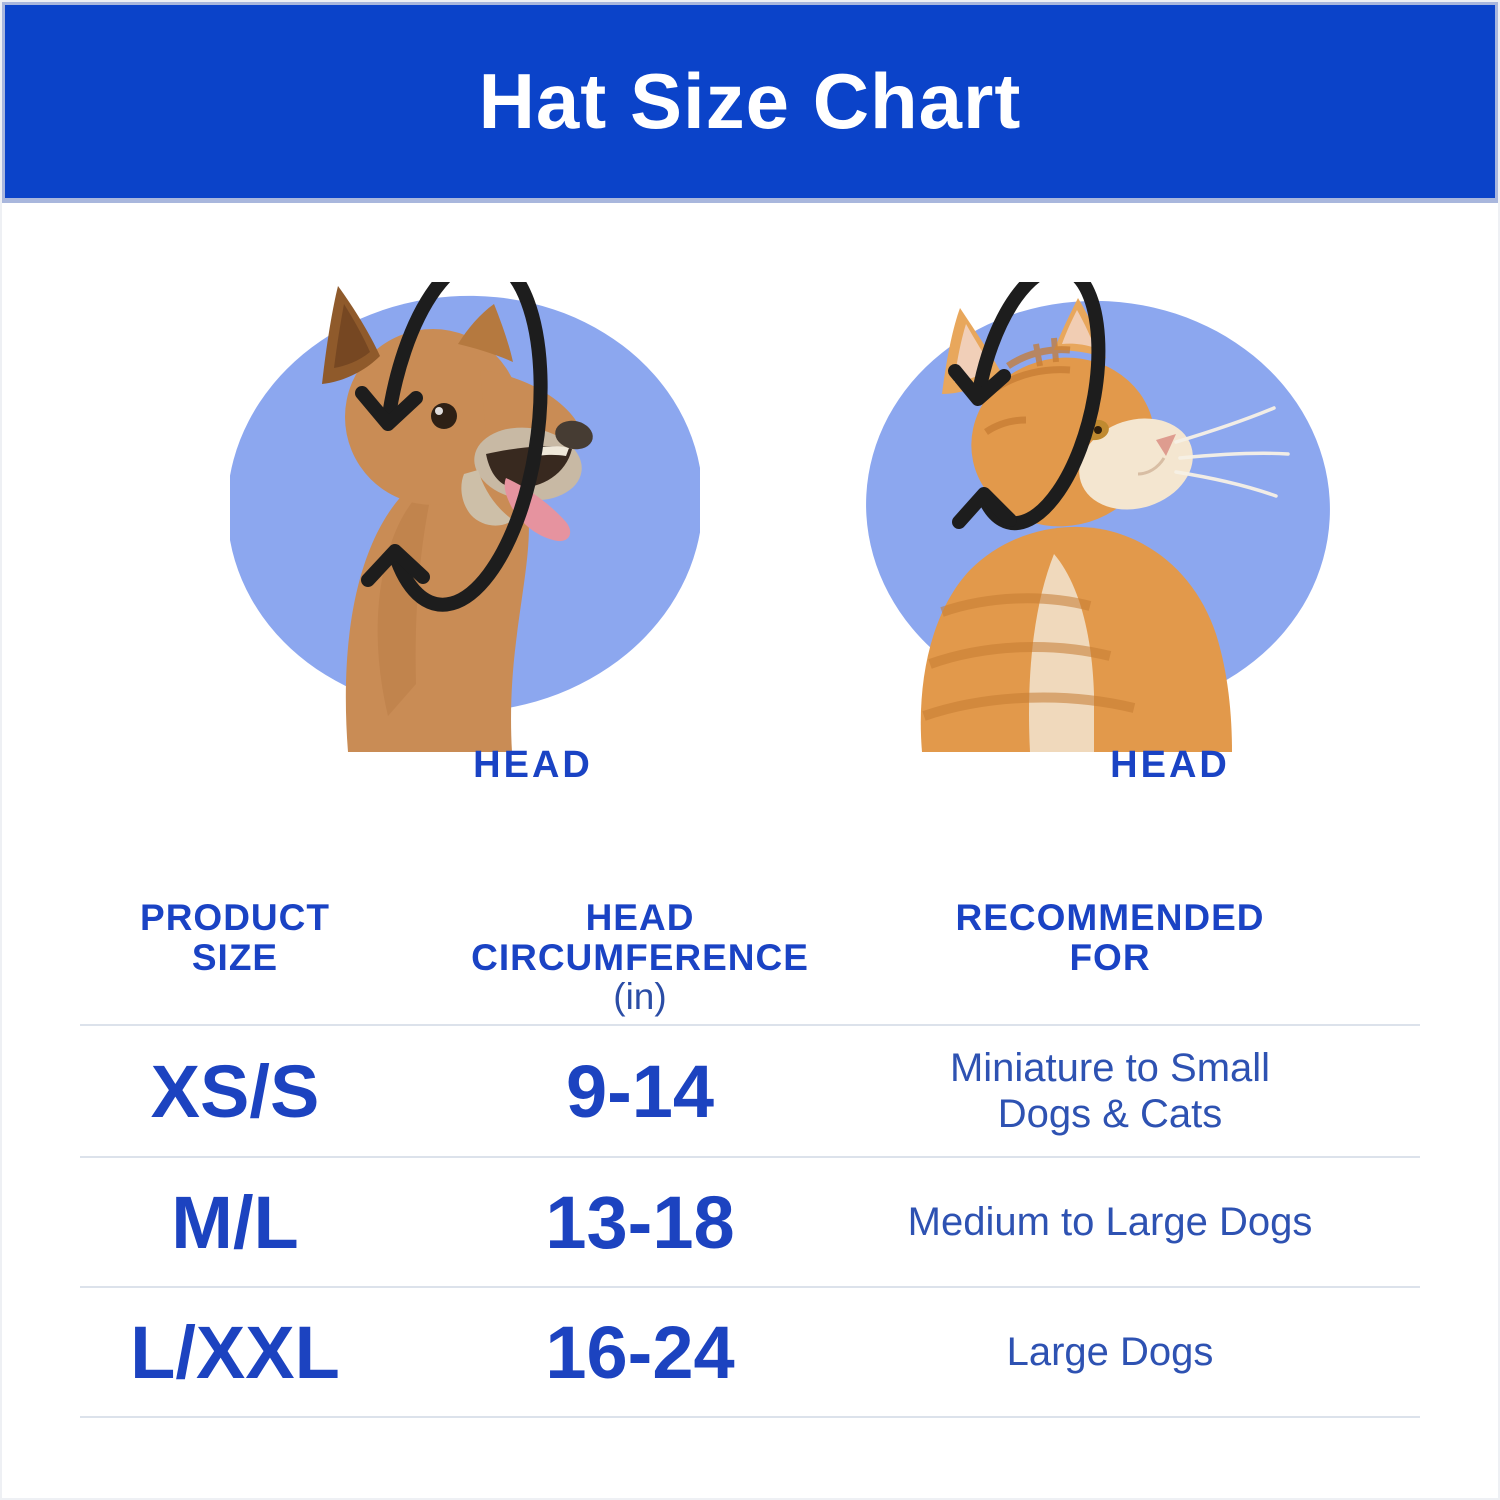 This screenshot has height=1500, width=1500. I want to click on header-head-circumference: HEAD CIRCUMFERENCE (in), so click(640, 957).